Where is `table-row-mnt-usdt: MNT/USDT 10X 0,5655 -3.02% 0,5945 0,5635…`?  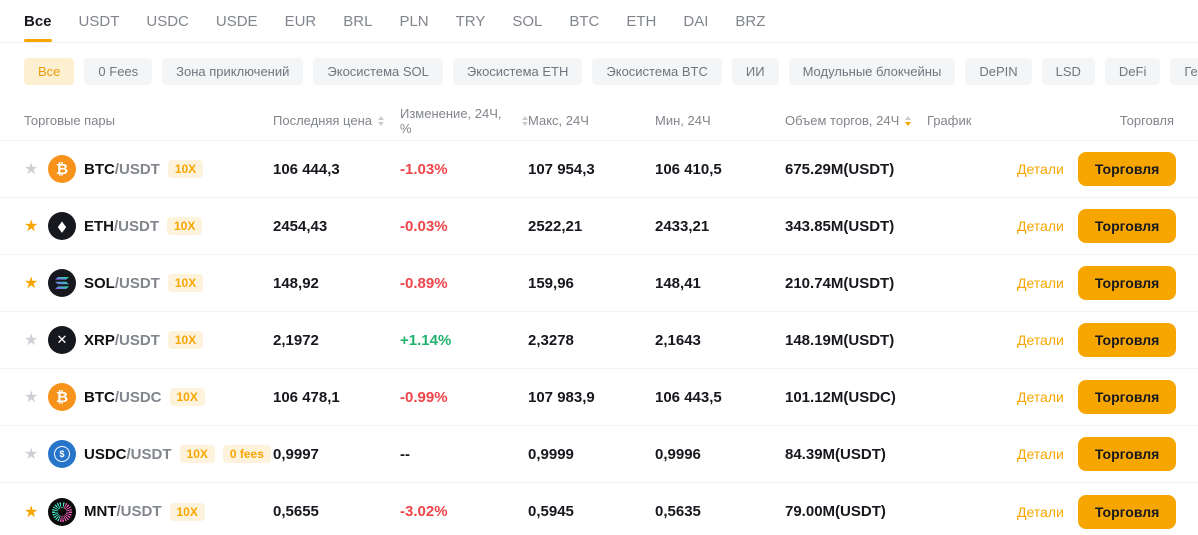 table-row-mnt-usdt: MNT/USDT 10X 0,5655 -3.02% 0,5945 0,5635… is located at coordinates (599, 509).